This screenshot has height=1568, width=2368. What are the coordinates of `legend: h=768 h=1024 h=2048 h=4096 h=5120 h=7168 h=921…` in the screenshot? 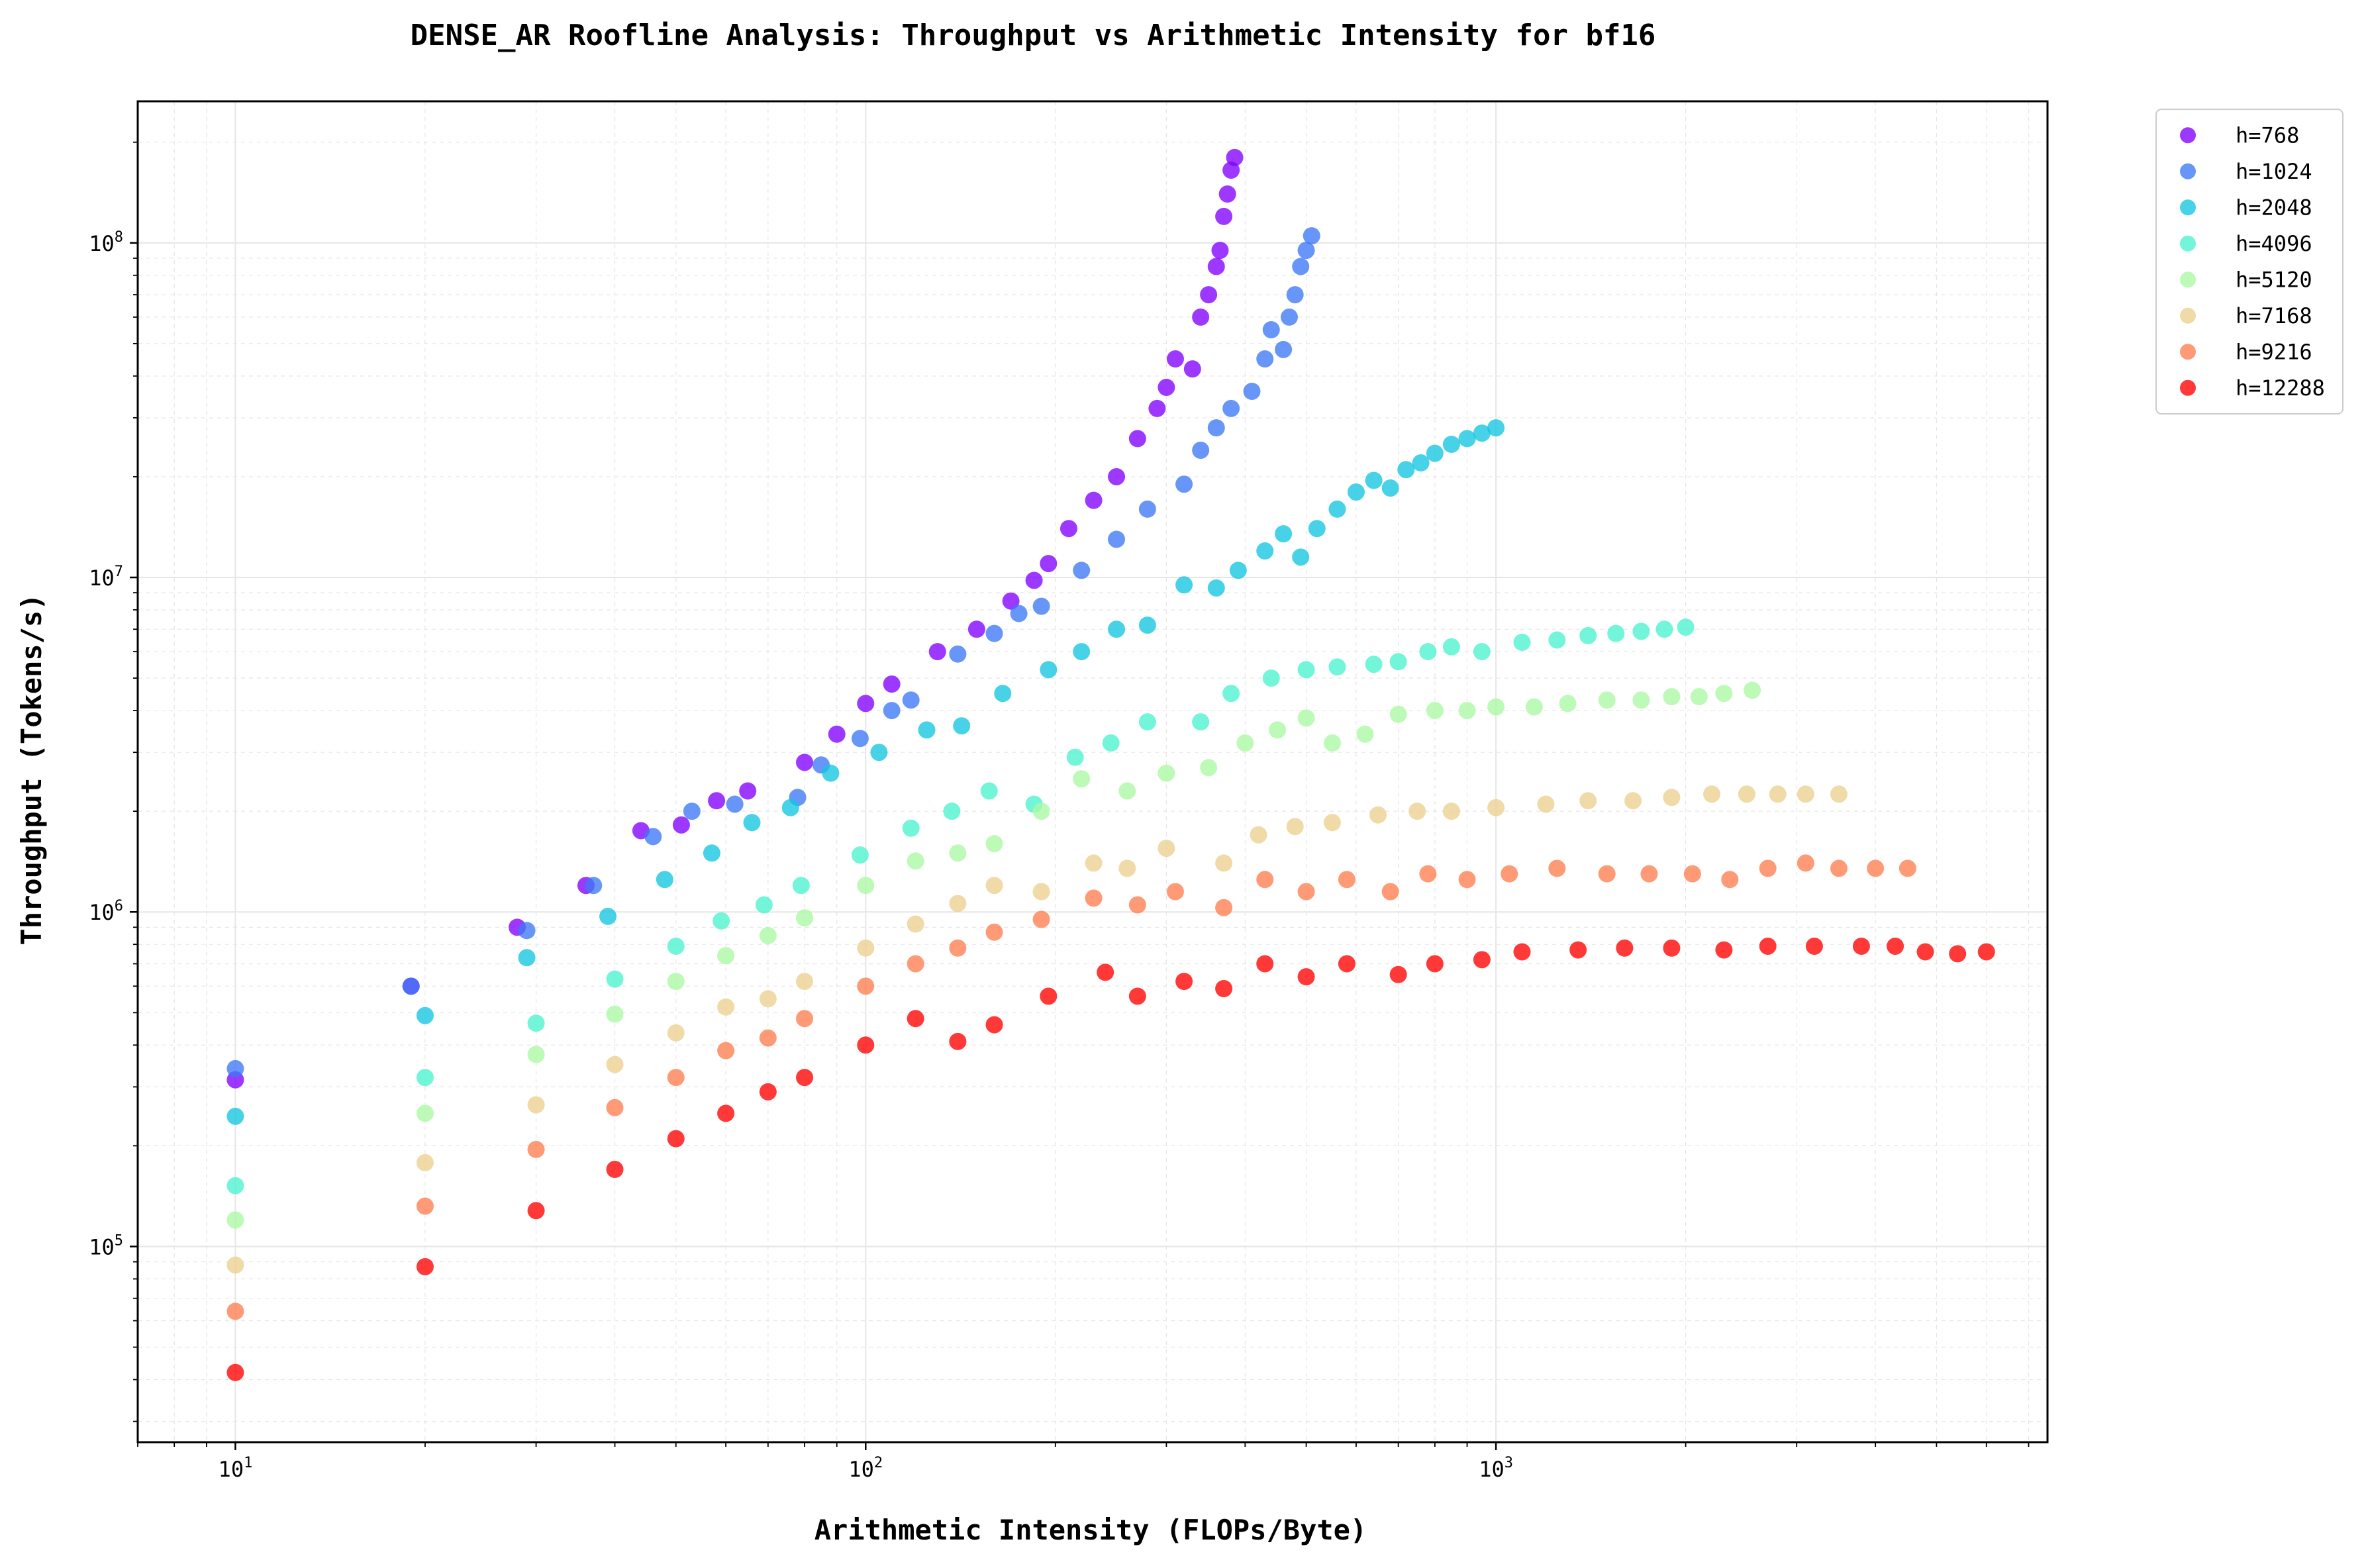 It's located at (2249, 262).